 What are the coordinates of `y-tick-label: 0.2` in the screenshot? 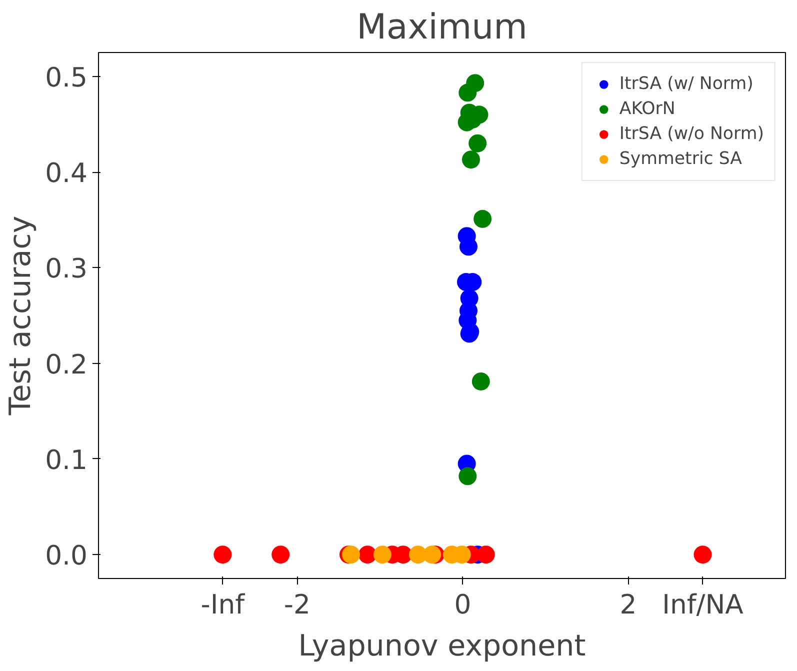 It's located at (66, 364).